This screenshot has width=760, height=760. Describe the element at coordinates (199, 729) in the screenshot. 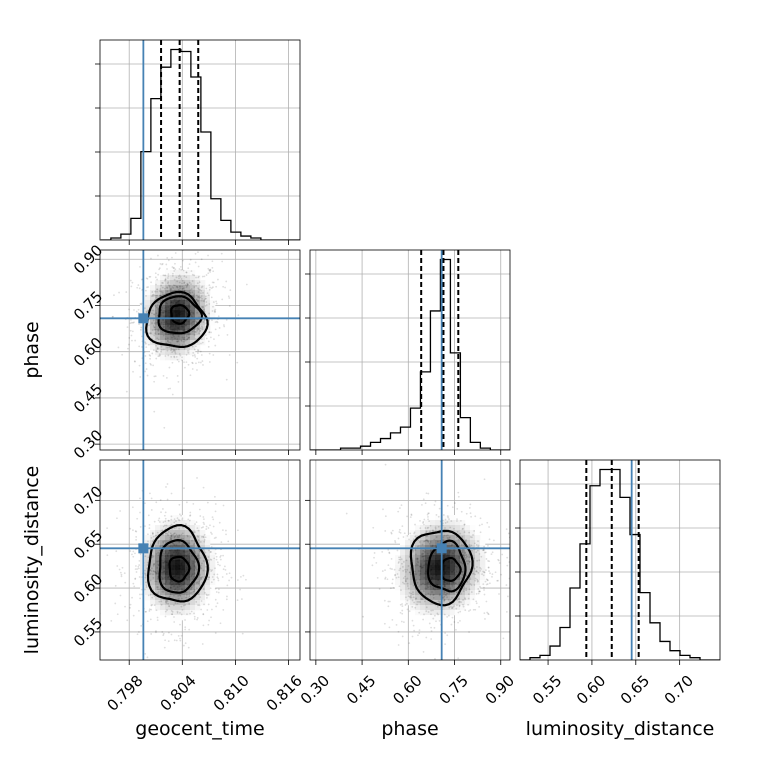

I see `x-label-geocent-time: geocent_time` at that location.